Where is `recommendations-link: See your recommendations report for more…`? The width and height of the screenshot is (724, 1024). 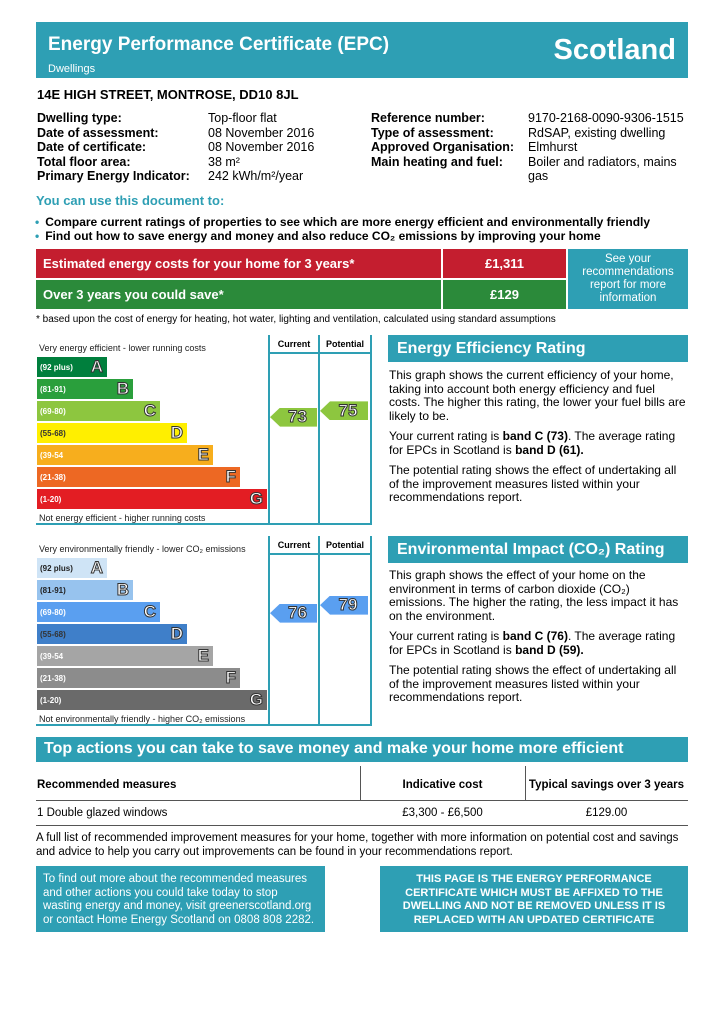
recommendations-link: See your recommendations report for more… is located at coordinates (628, 279).